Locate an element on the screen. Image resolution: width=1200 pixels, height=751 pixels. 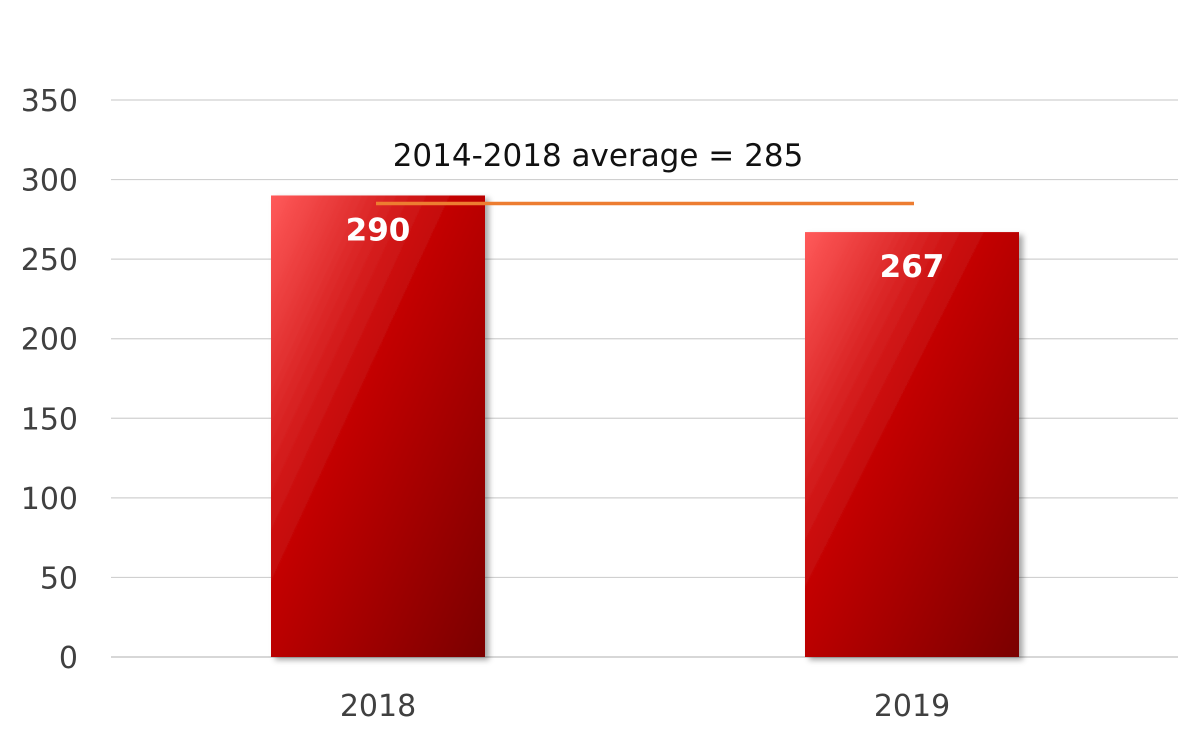
y-tick-label: 100 is located at coordinates (49, 499).